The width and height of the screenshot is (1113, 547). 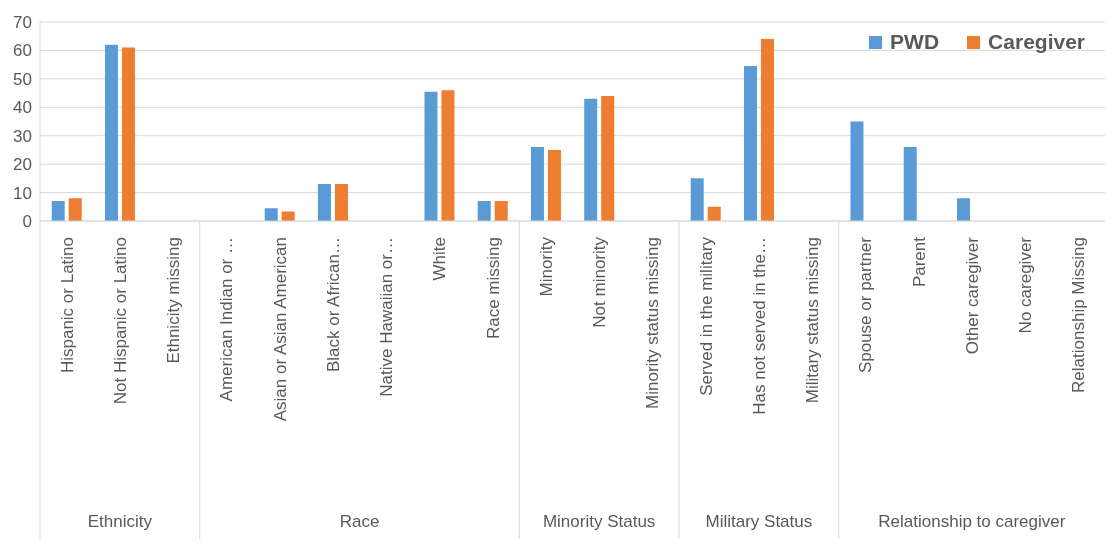 I want to click on y-tick-label: 0, so click(x=27, y=222).